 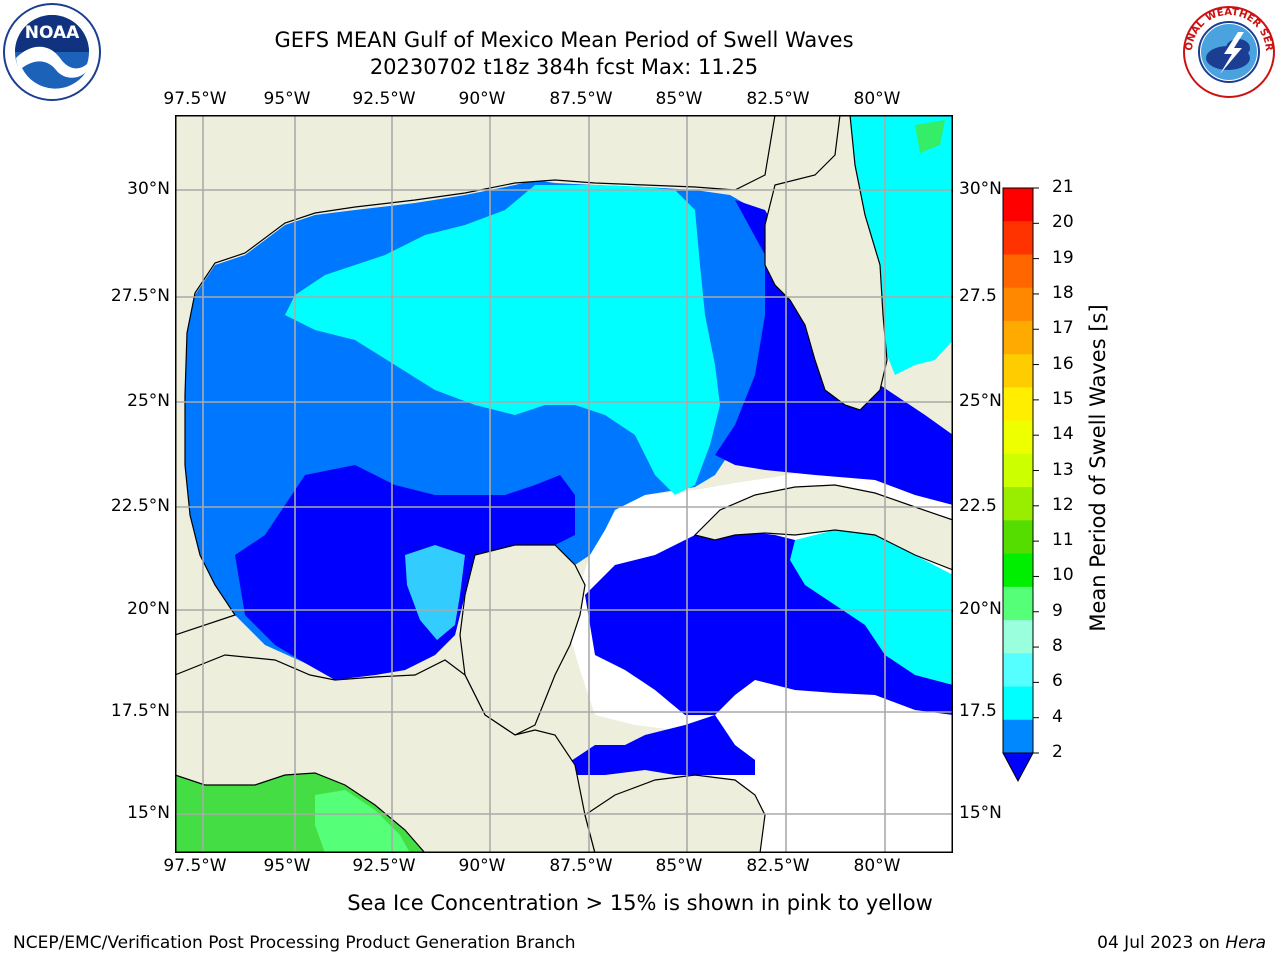 I want to click on colorbar, so click(x=1020, y=485).